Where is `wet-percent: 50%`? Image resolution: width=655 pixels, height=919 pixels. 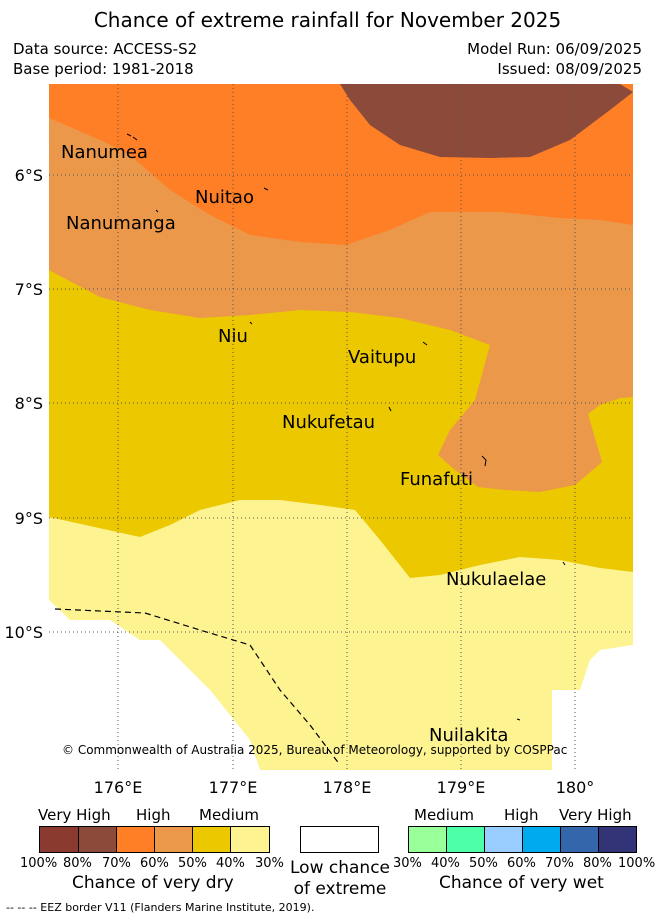
wet-percent: 50% is located at coordinates (483, 863).